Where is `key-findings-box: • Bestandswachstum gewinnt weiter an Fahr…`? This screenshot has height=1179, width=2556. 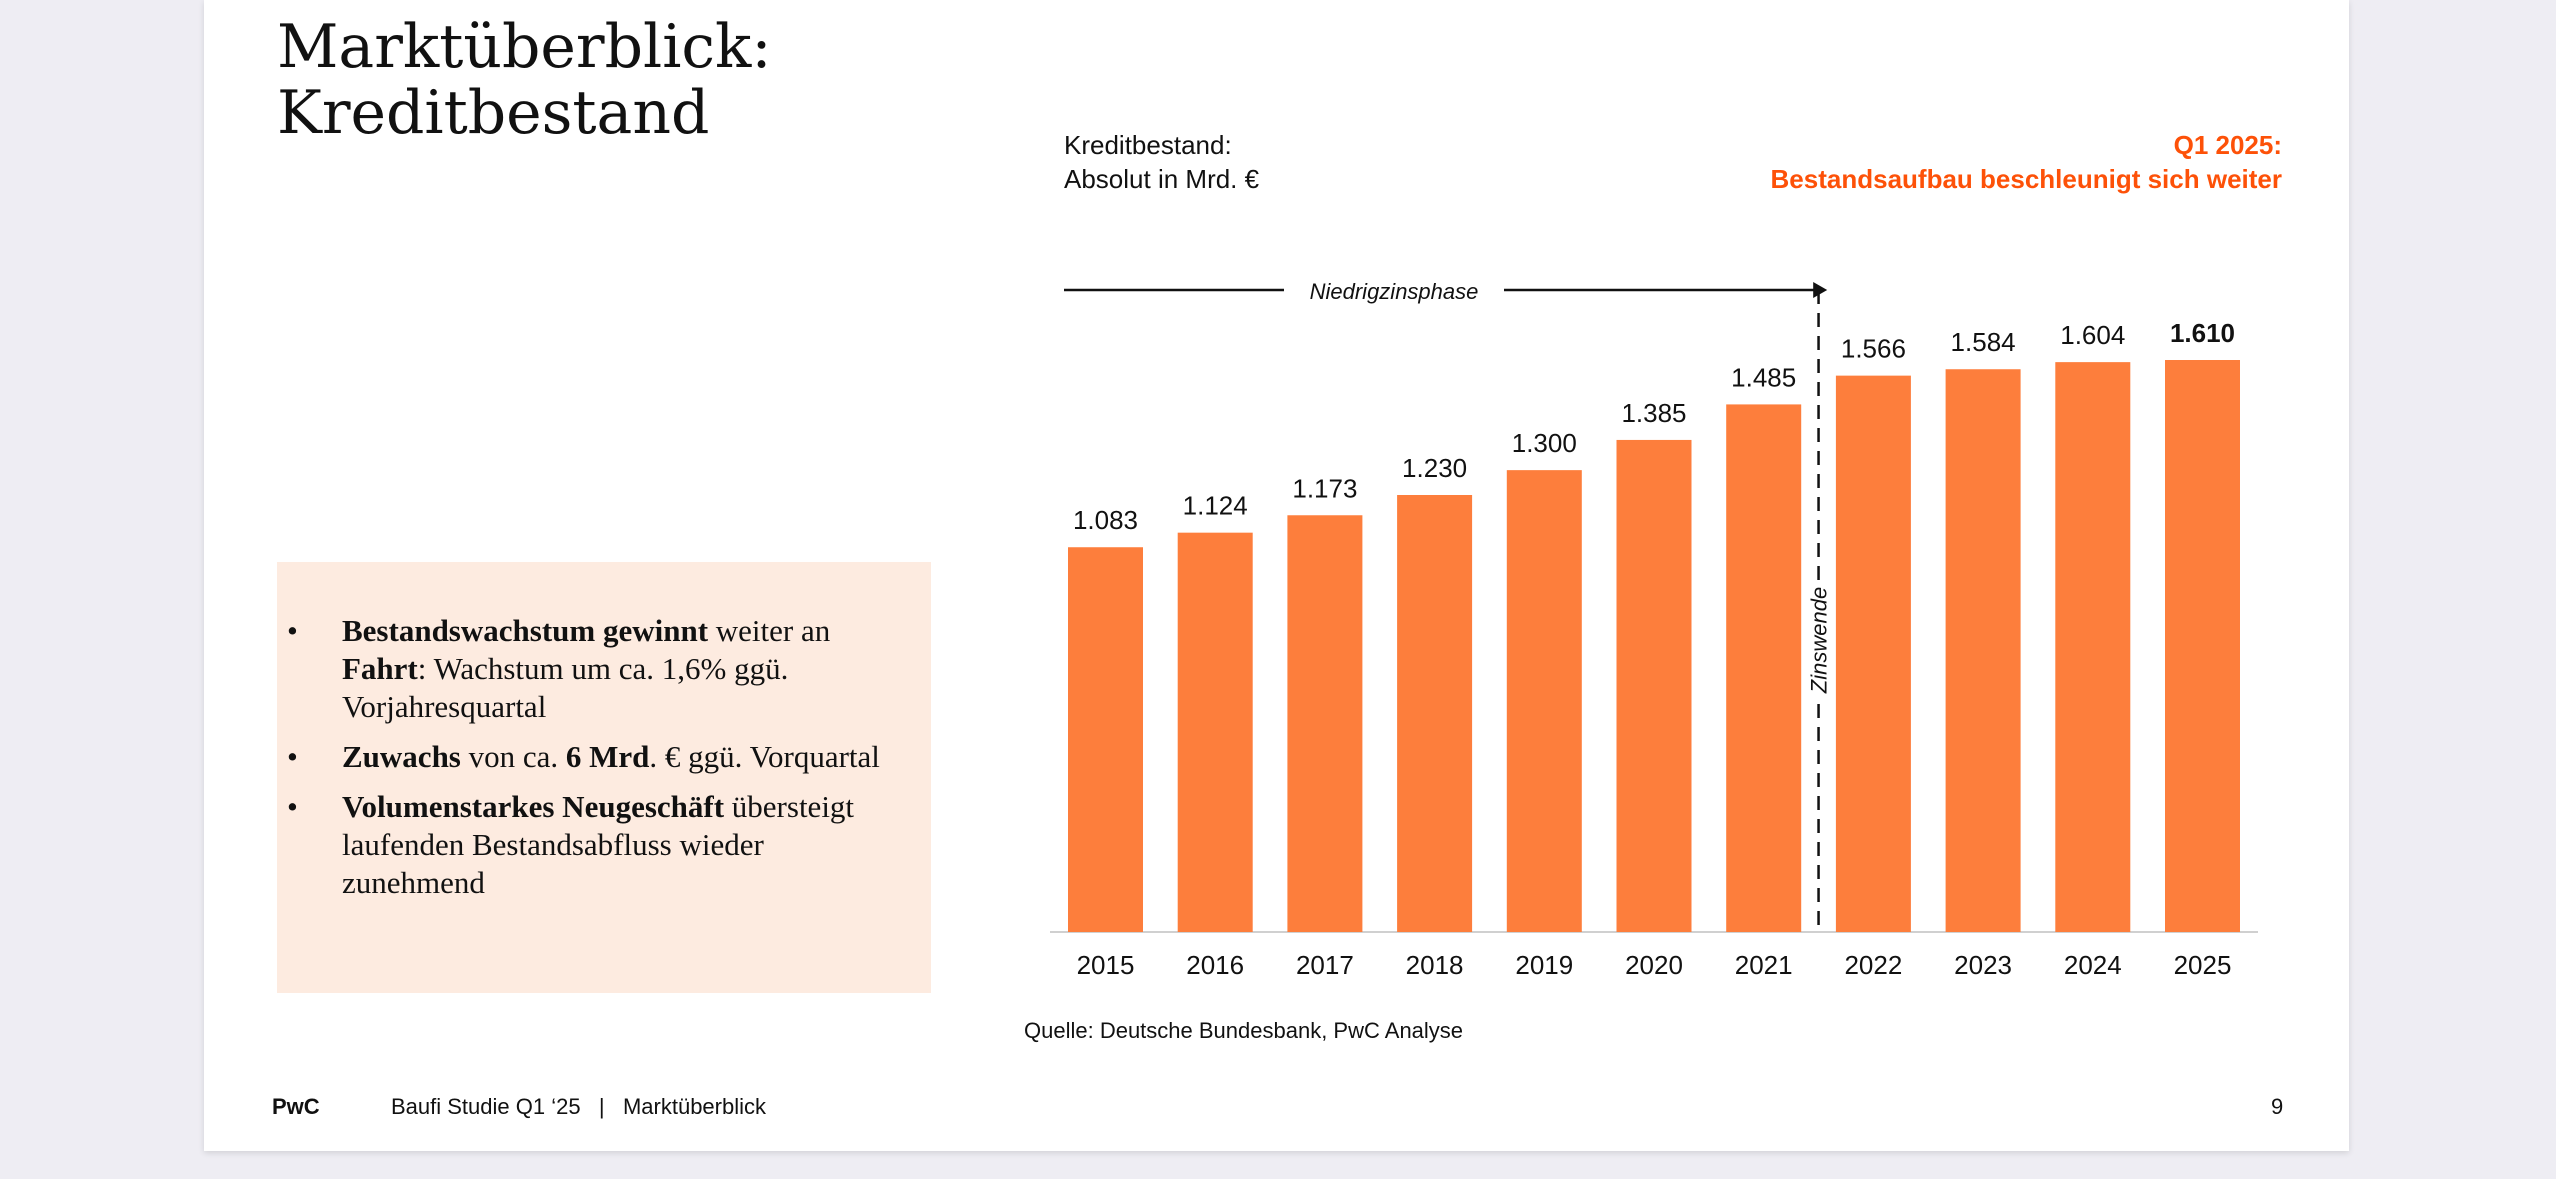 key-findings-box: • Bestandswachstum gewinnt weiter an Fahr… is located at coordinates (604, 777).